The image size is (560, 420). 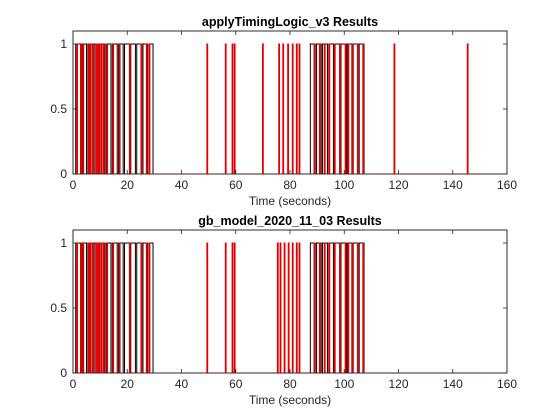 I want to click on subplot-title-2: gb_model_2020_11_03 Results, so click(x=289, y=221).